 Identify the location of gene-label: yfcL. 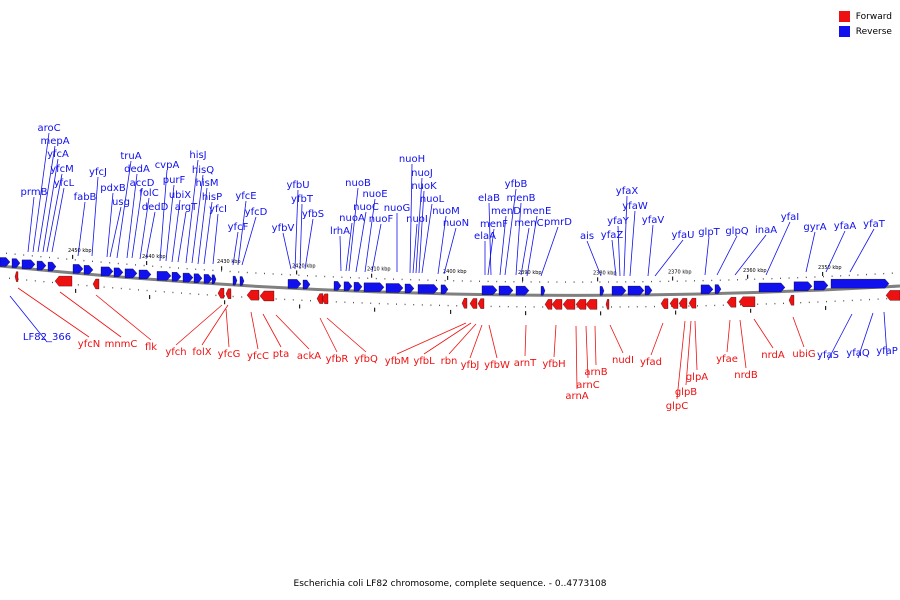
(64, 183).